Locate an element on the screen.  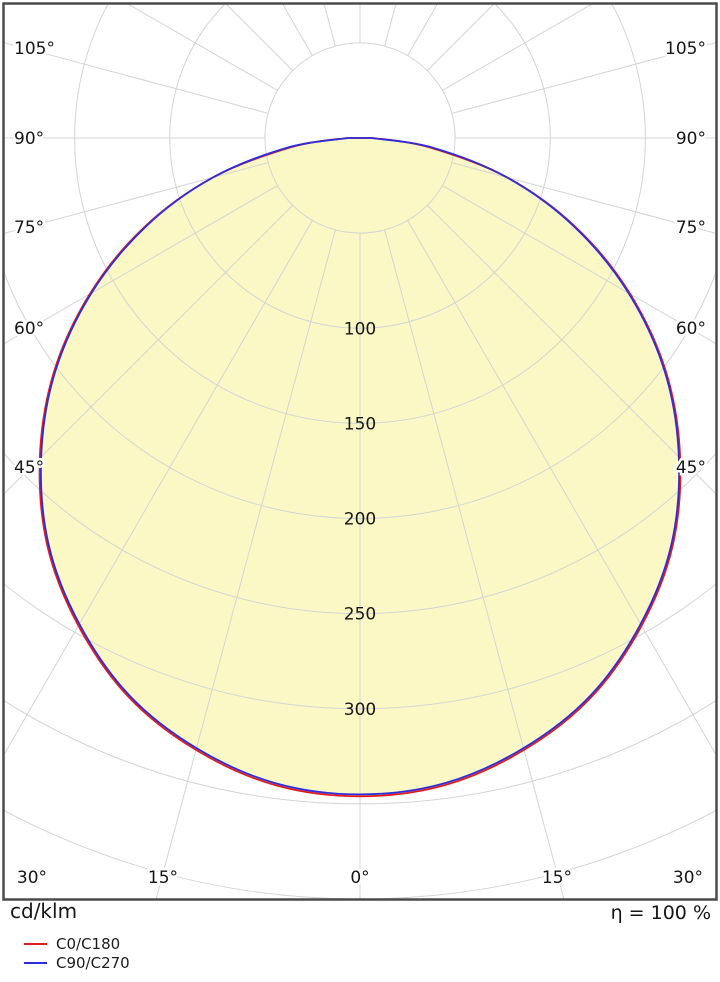
ring-value-label: 250 is located at coordinates (360, 615).